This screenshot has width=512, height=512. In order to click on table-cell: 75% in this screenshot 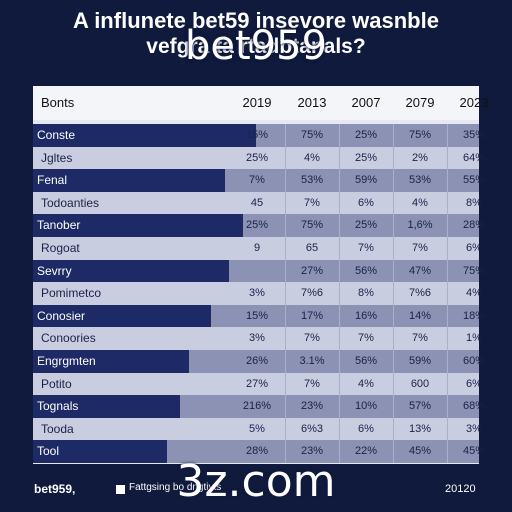, I will do `click(474, 270)`.